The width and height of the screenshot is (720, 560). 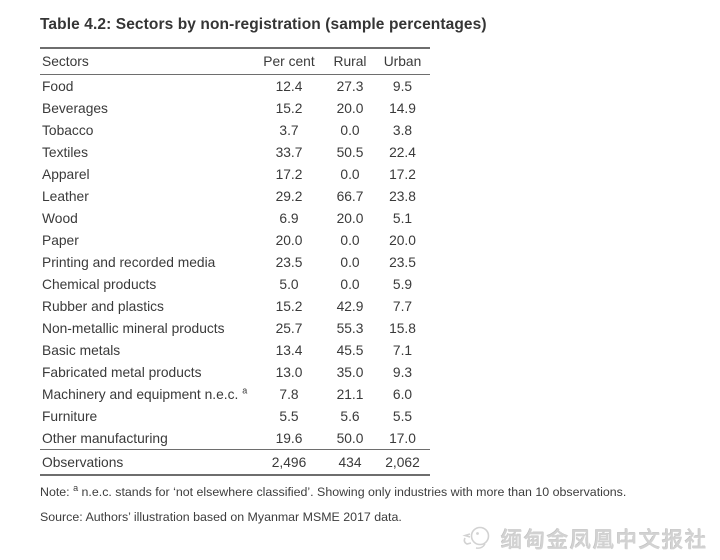 What do you see at coordinates (235, 438) in the screenshot?
I see `table-row: Other manufacturing 19.6 50.0 17.0` at bounding box center [235, 438].